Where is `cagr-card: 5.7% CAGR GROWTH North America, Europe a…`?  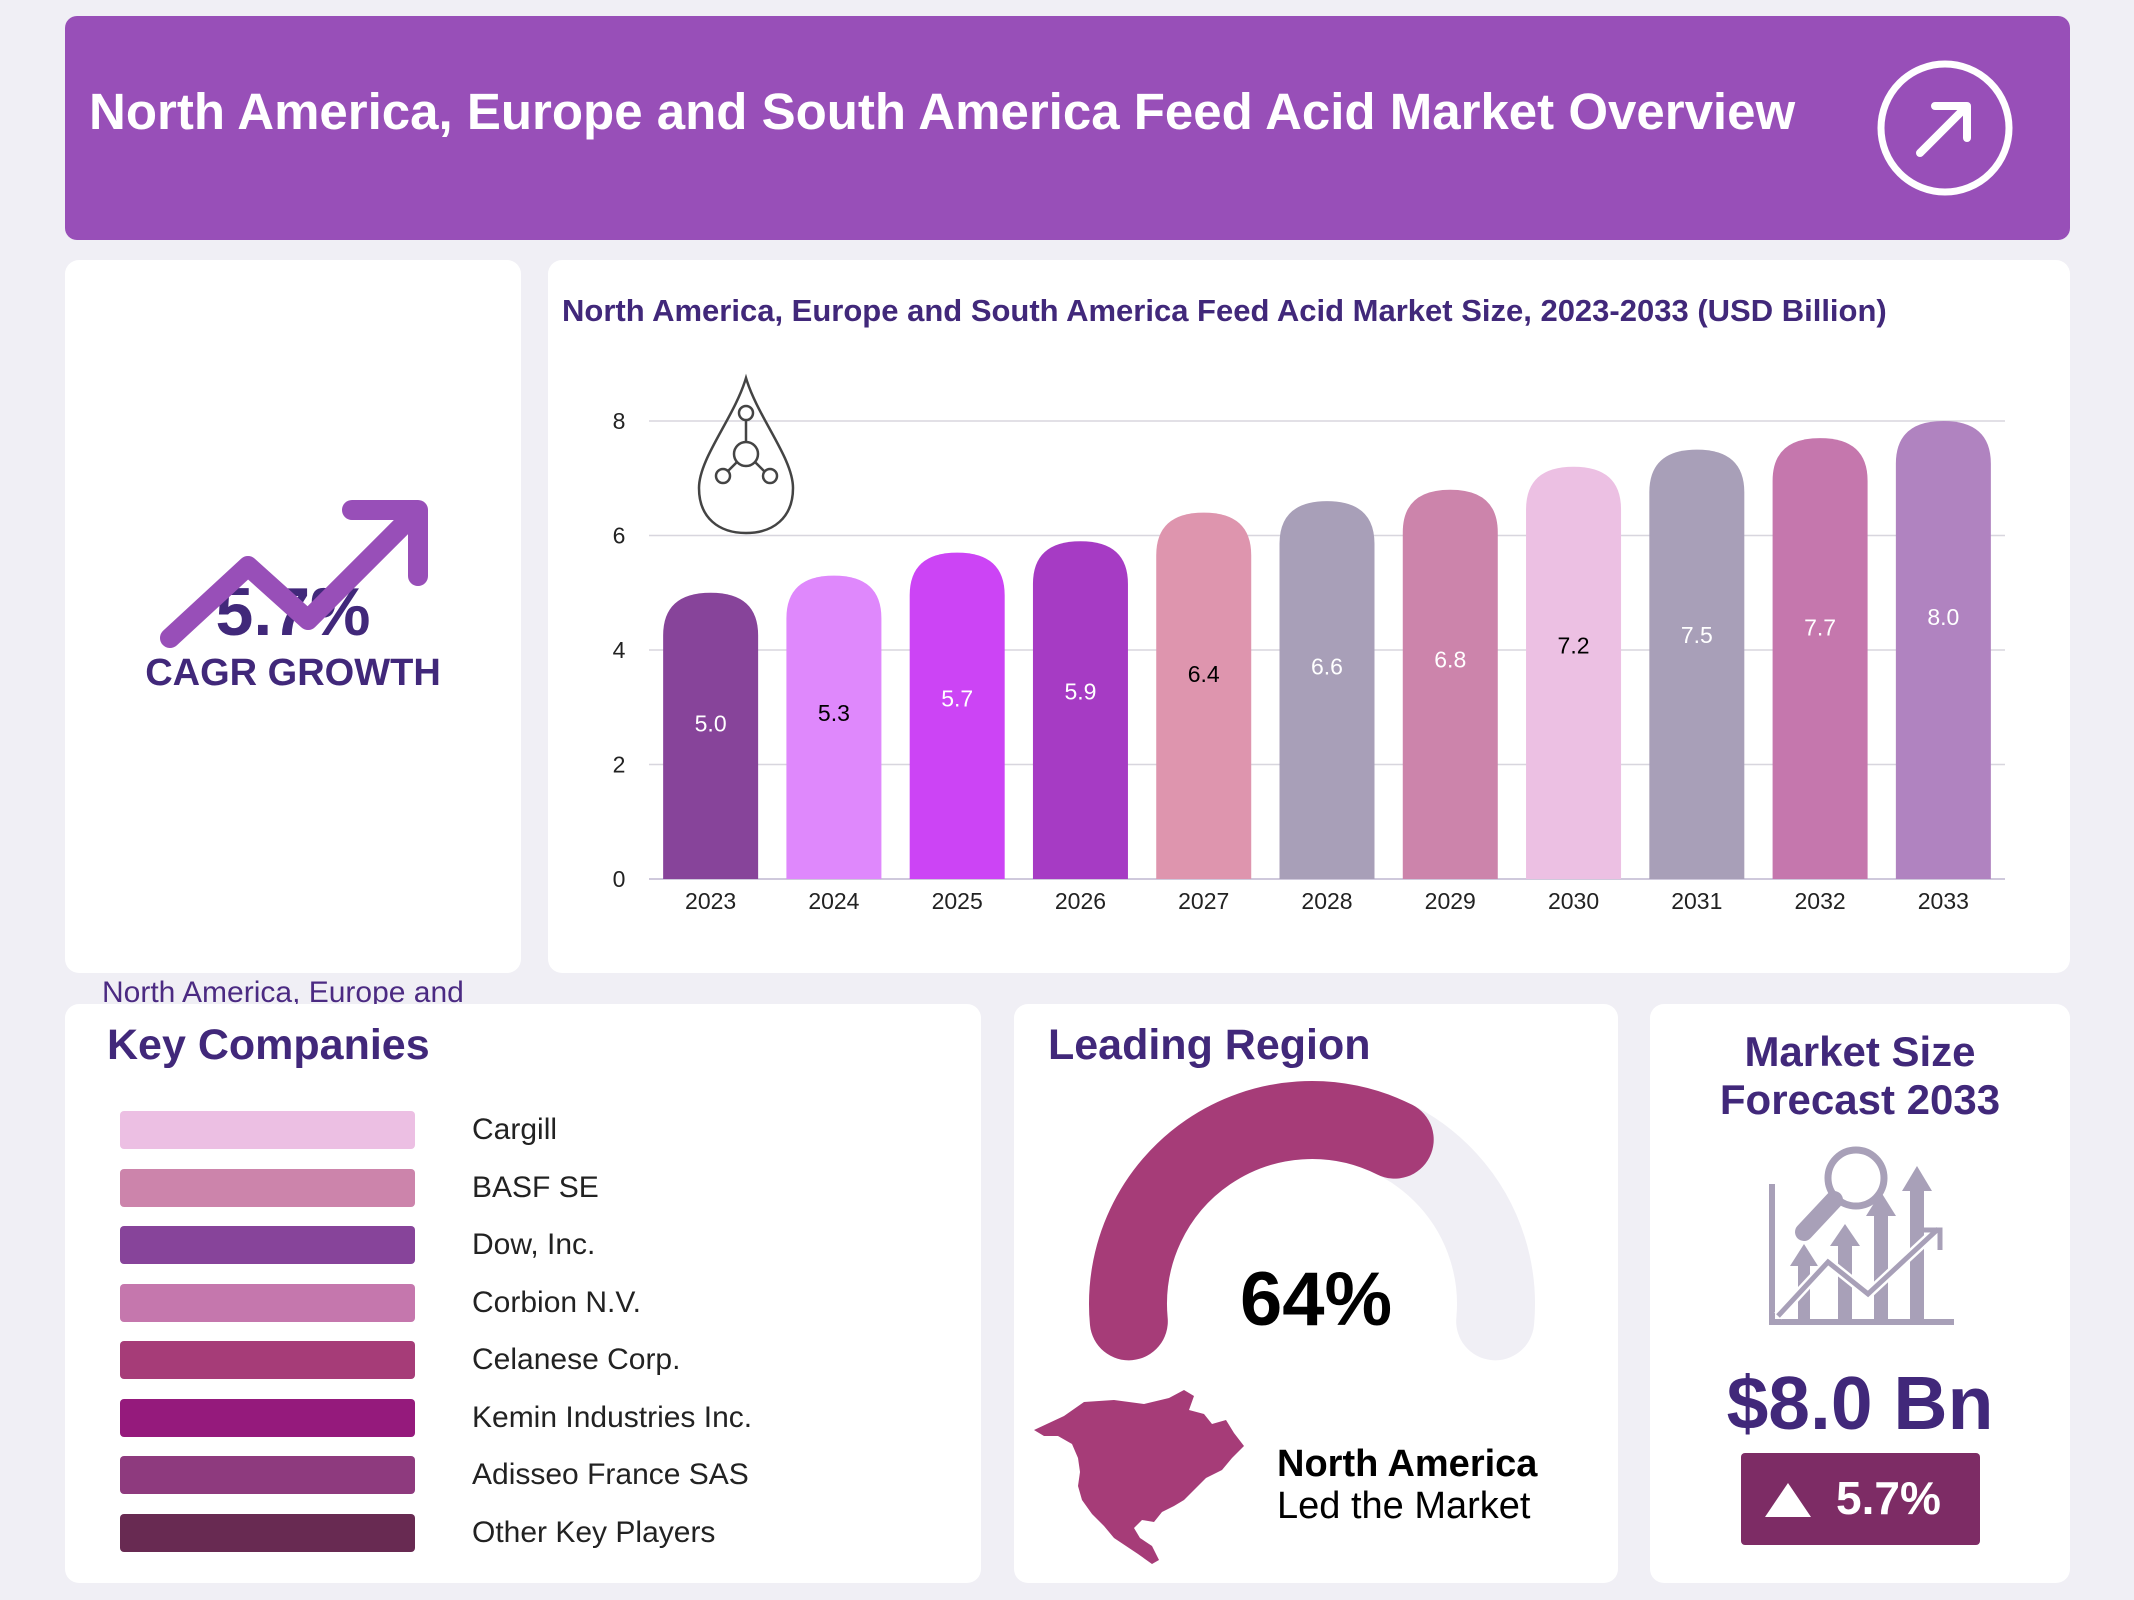
cagr-card: 5.7% CAGR GROWTH North America, Europe a… is located at coordinates (293, 737).